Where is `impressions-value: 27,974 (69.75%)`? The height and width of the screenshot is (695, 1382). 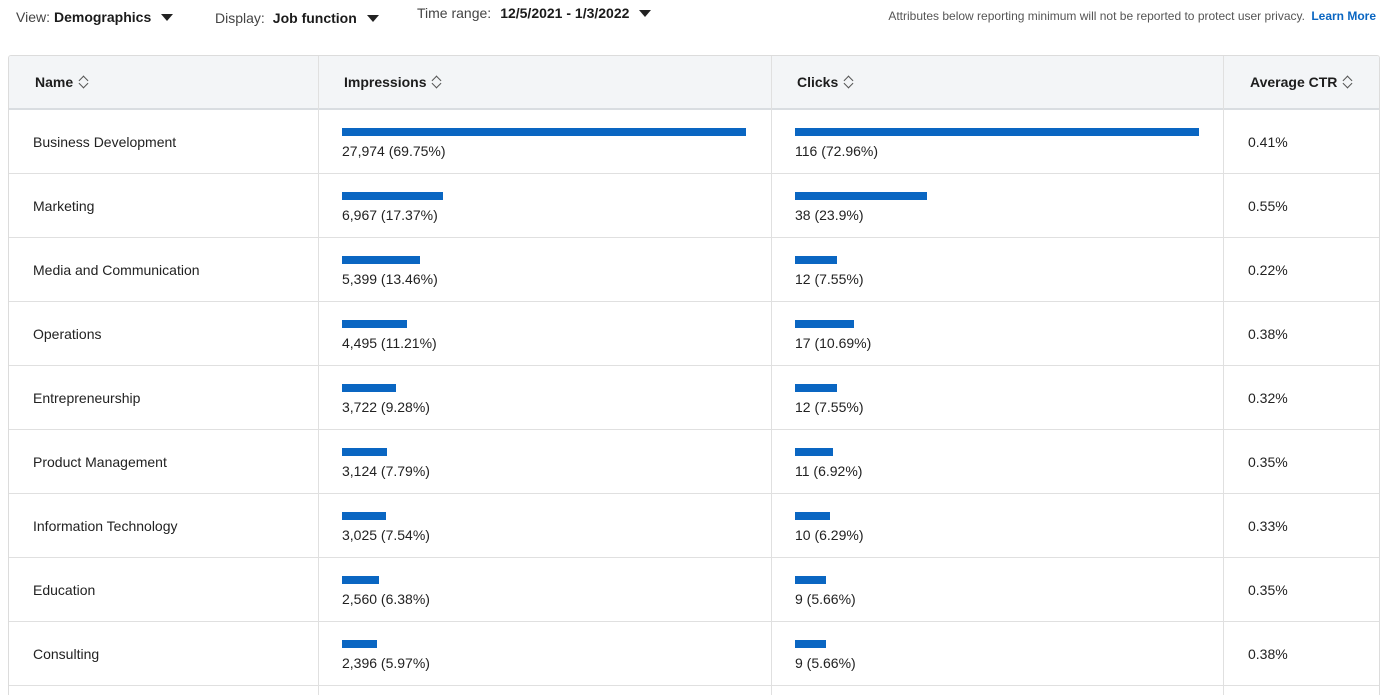 impressions-value: 27,974 (69.75%) is located at coordinates (394, 151).